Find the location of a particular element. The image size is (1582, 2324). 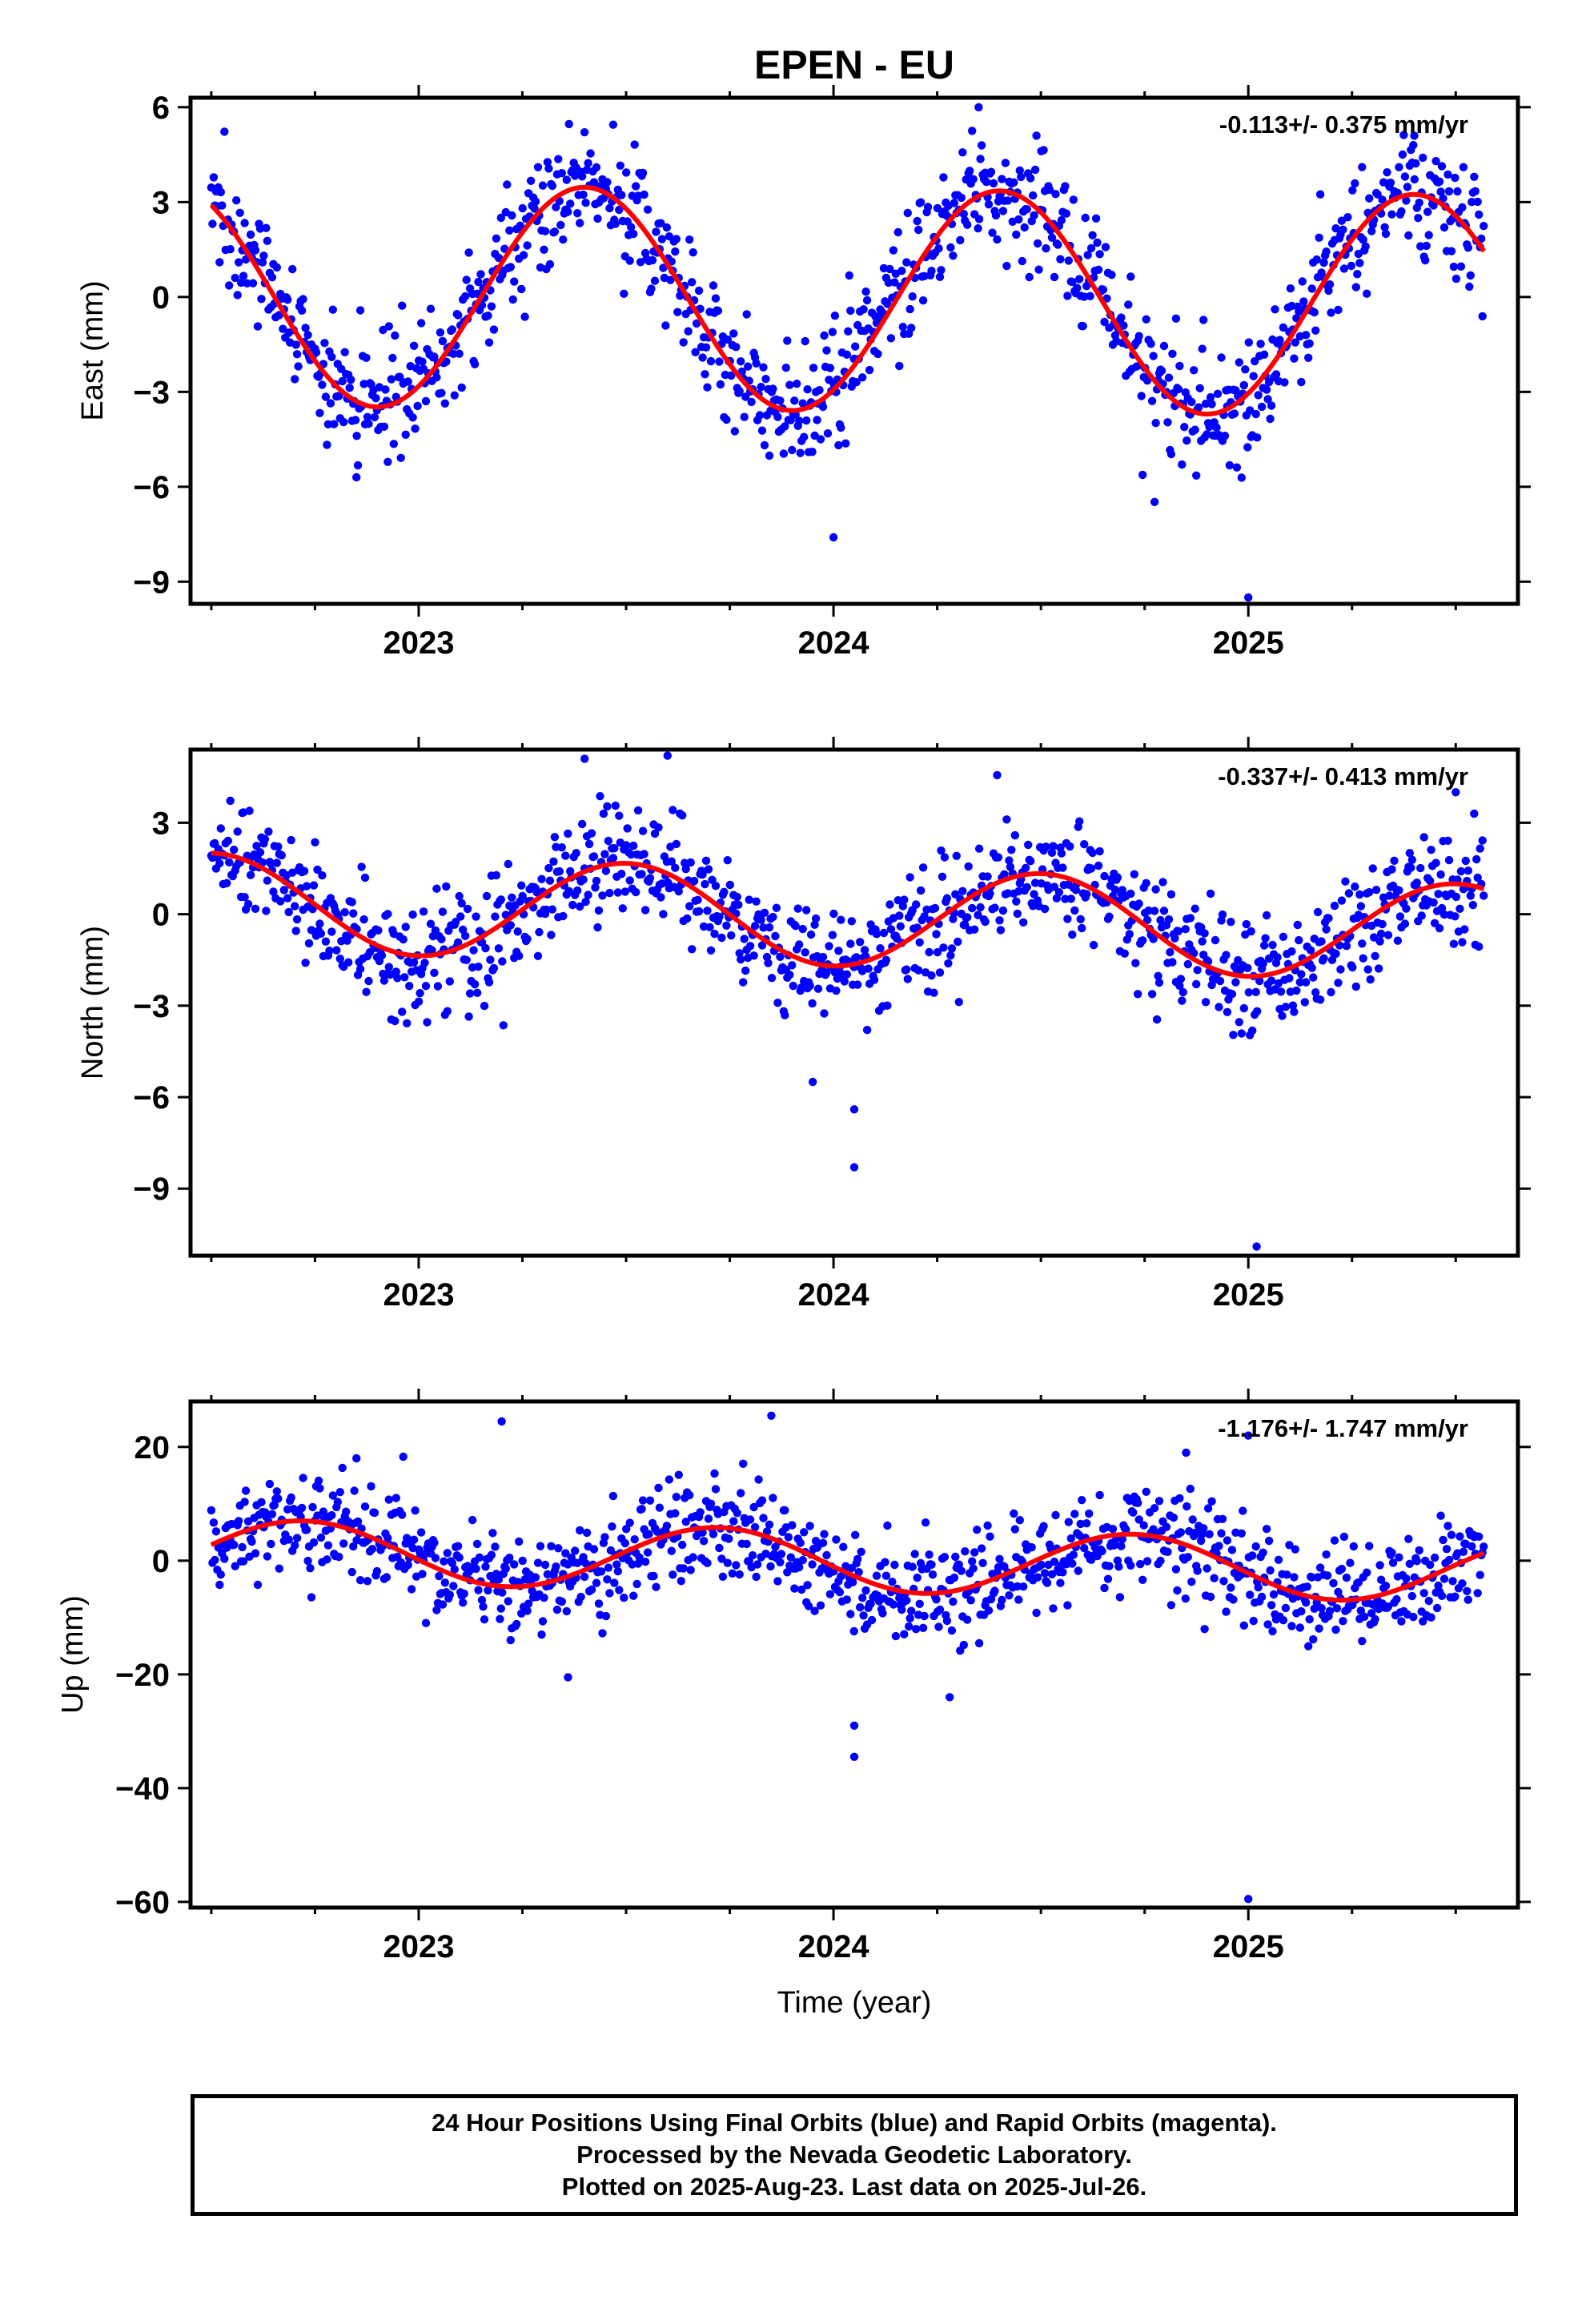

x-tick-label: 2025 is located at coordinates (1248, 1946).